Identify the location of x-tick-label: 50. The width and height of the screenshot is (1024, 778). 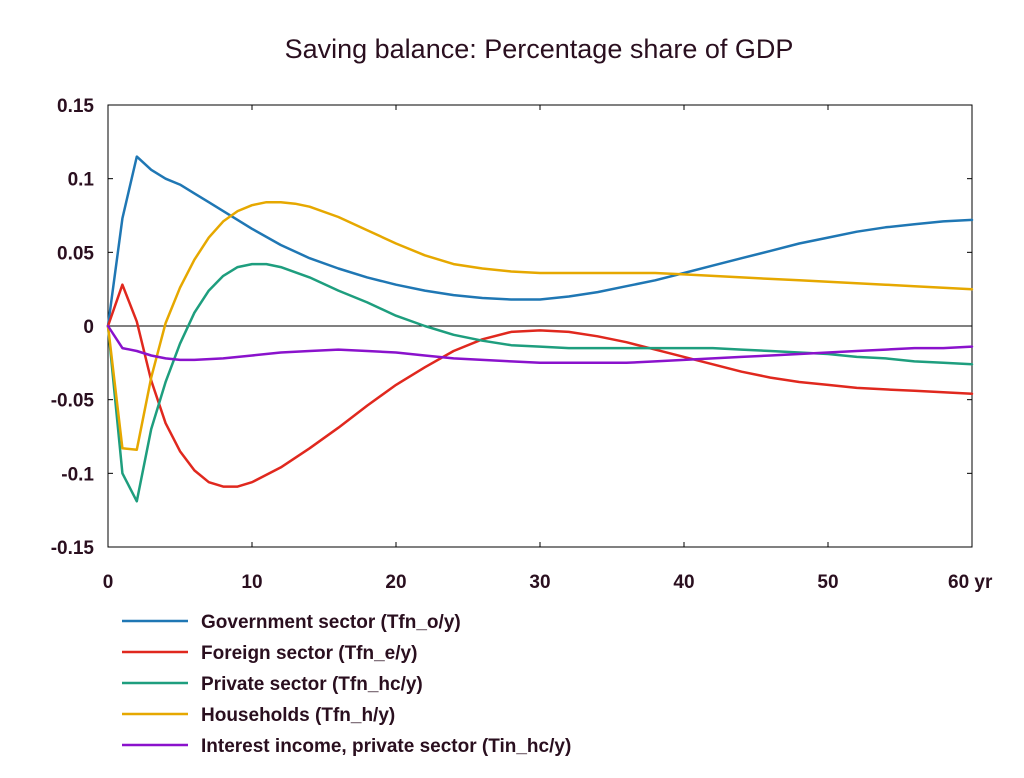
(827, 582).